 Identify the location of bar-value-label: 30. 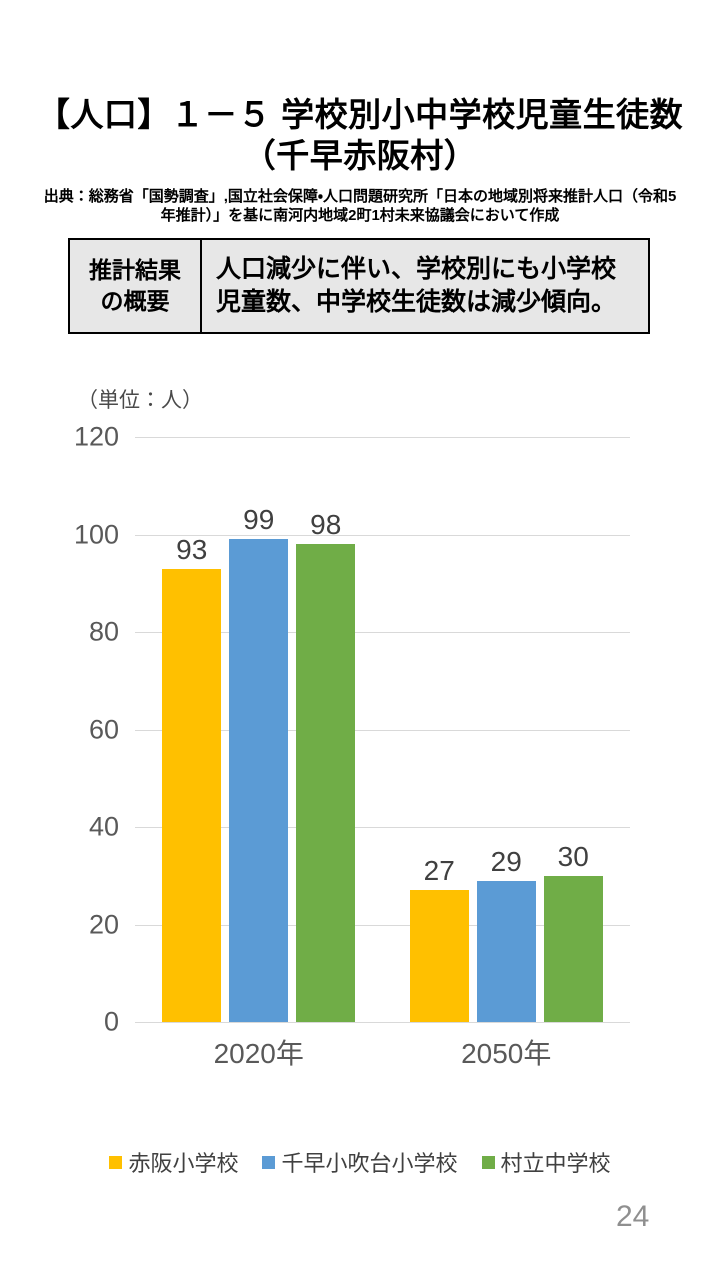
(573, 856).